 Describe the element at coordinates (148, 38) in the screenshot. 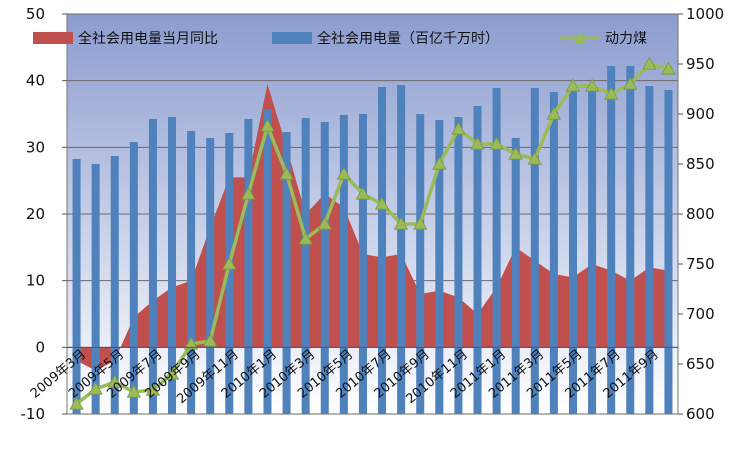

I see `legend-label-area: 全社会用电量当月同比` at that location.